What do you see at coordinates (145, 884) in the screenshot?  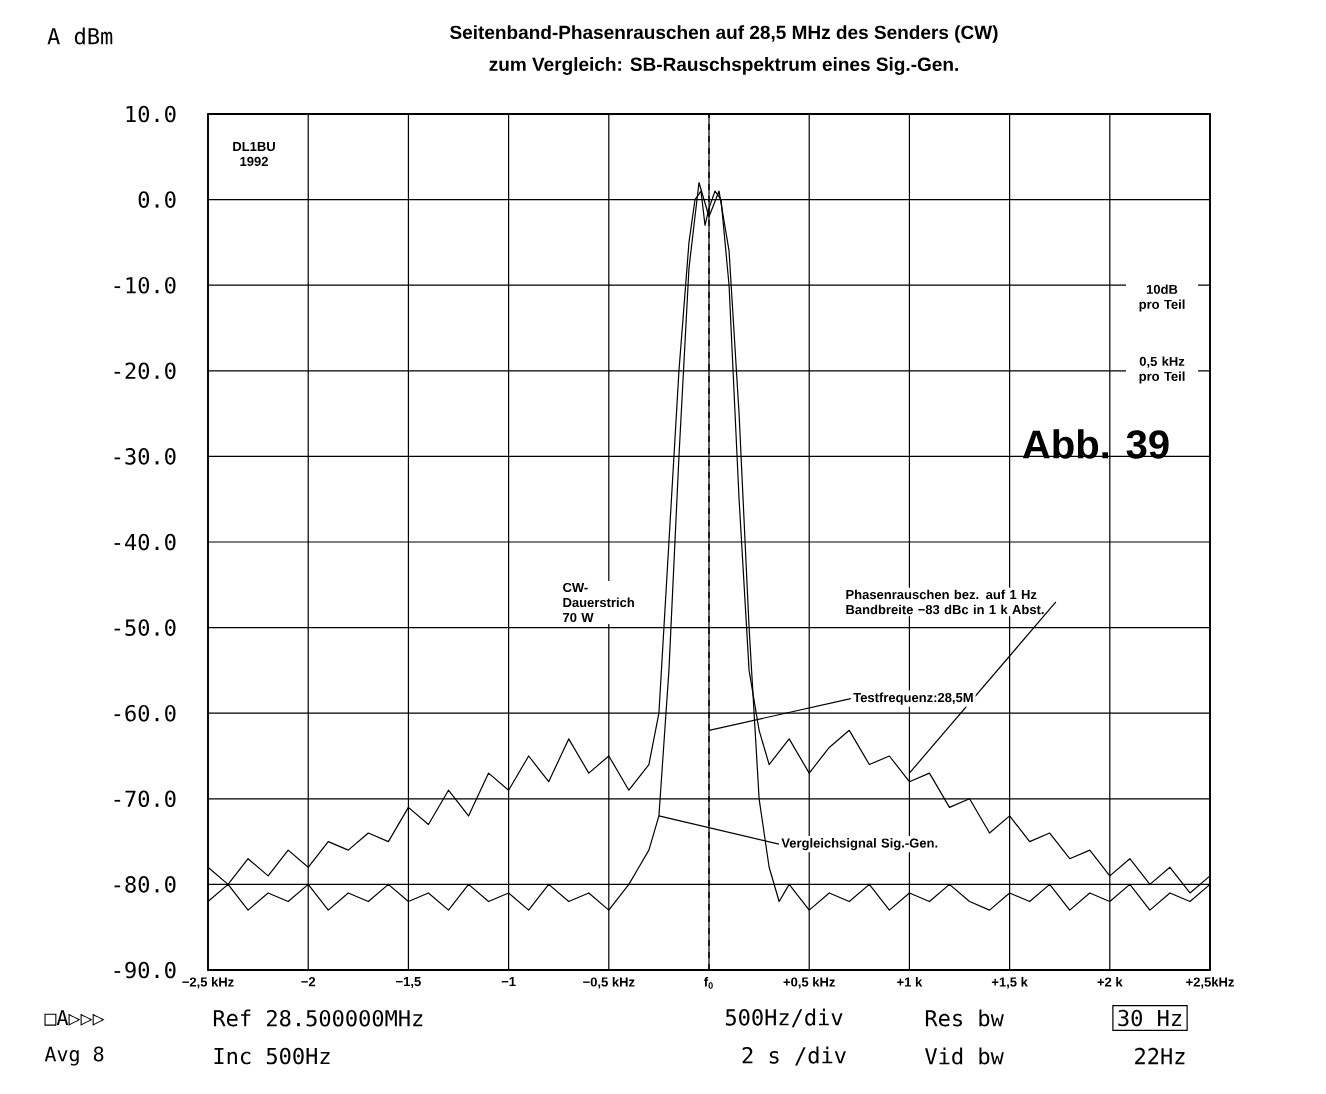 I see `y-tick-label: -80.0` at bounding box center [145, 884].